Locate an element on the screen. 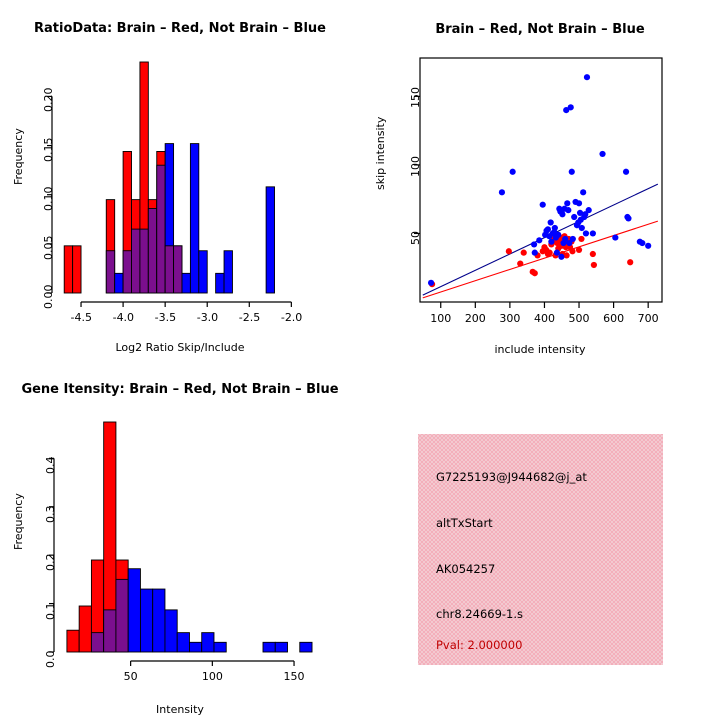 The width and height of the screenshot is (720, 720). tick-label: 0.00 is located at coordinates (48, 297).